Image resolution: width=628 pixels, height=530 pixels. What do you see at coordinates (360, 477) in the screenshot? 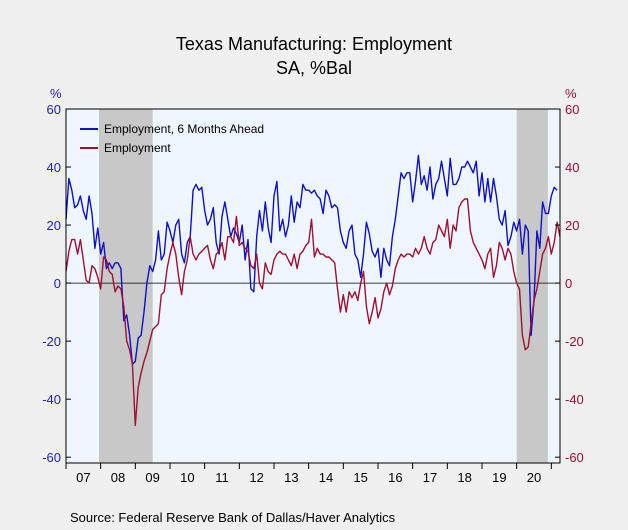
I see `x-tick-label: 15` at bounding box center [360, 477].